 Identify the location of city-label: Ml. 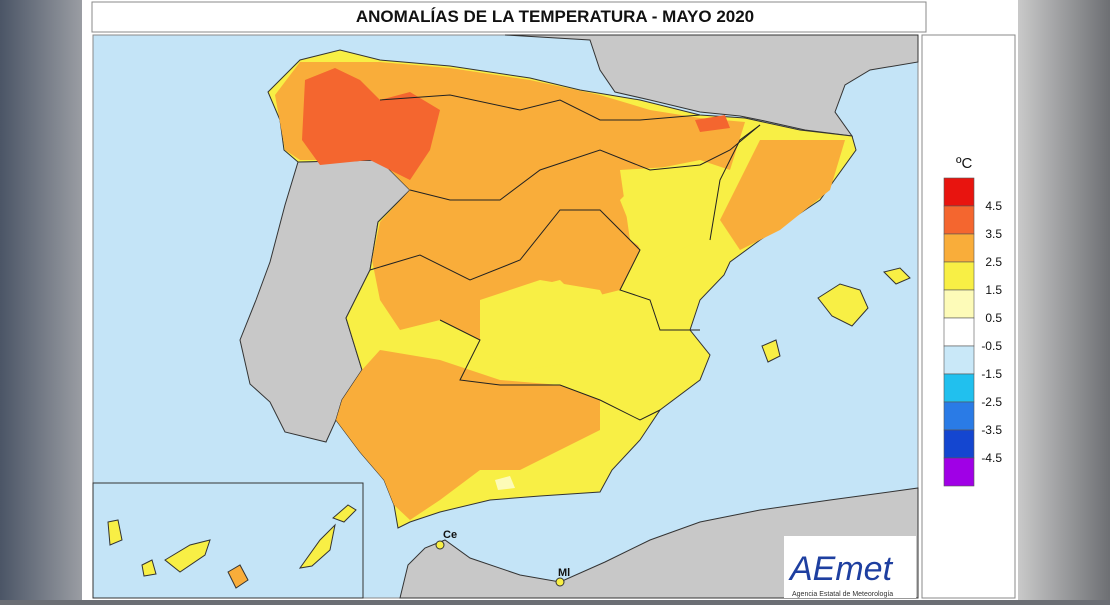
(564, 573).